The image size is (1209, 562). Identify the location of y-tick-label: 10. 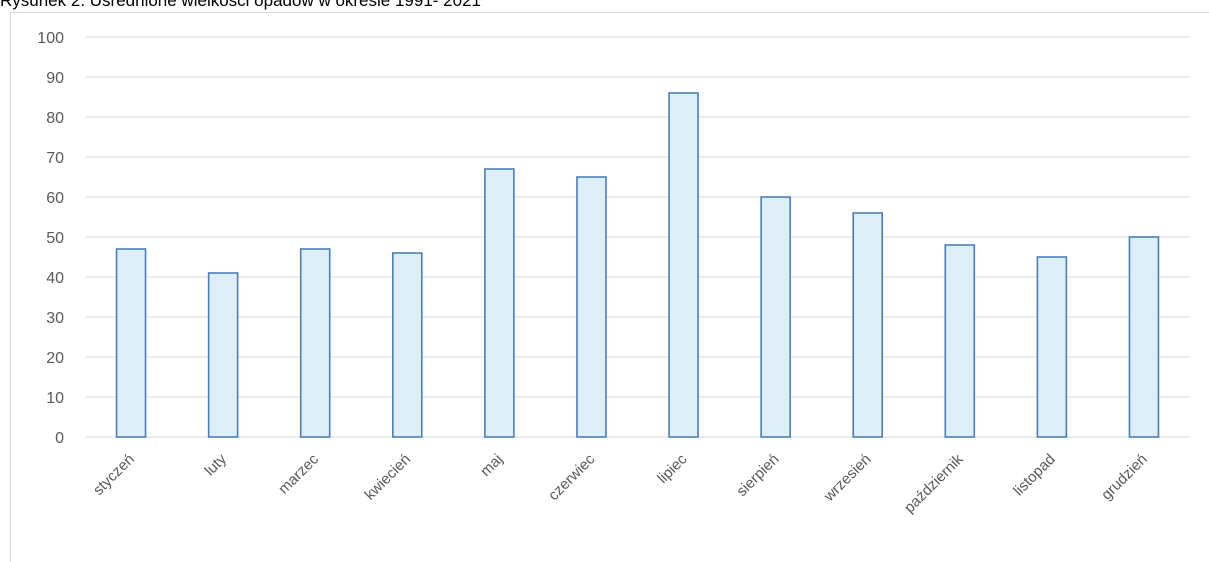
(55, 398).